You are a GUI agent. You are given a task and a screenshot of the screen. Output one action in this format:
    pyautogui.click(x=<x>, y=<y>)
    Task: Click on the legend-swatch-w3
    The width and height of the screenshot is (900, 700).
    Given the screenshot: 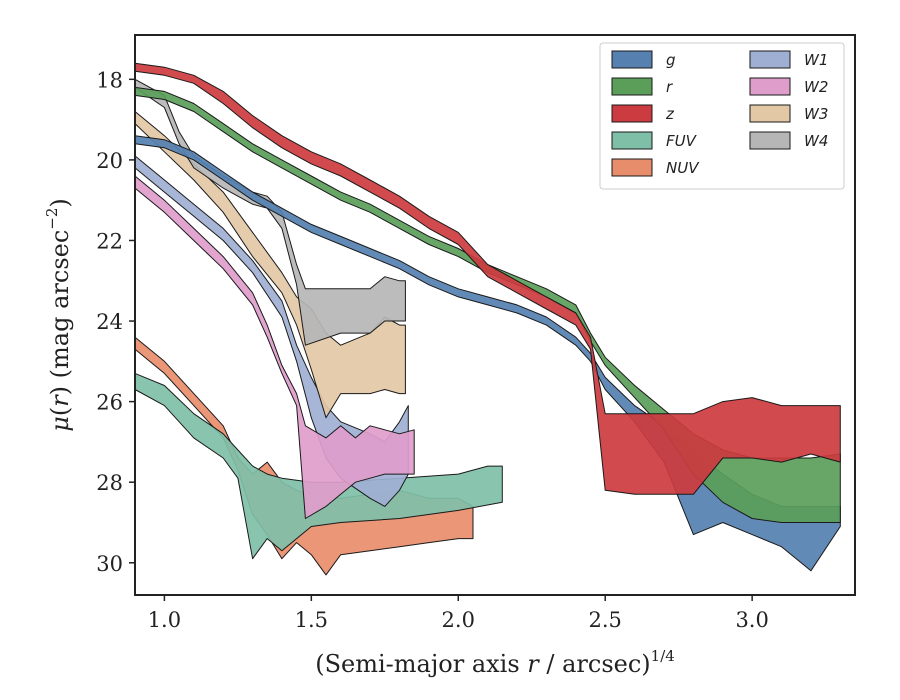 What is the action you would take?
    pyautogui.click(x=770, y=113)
    